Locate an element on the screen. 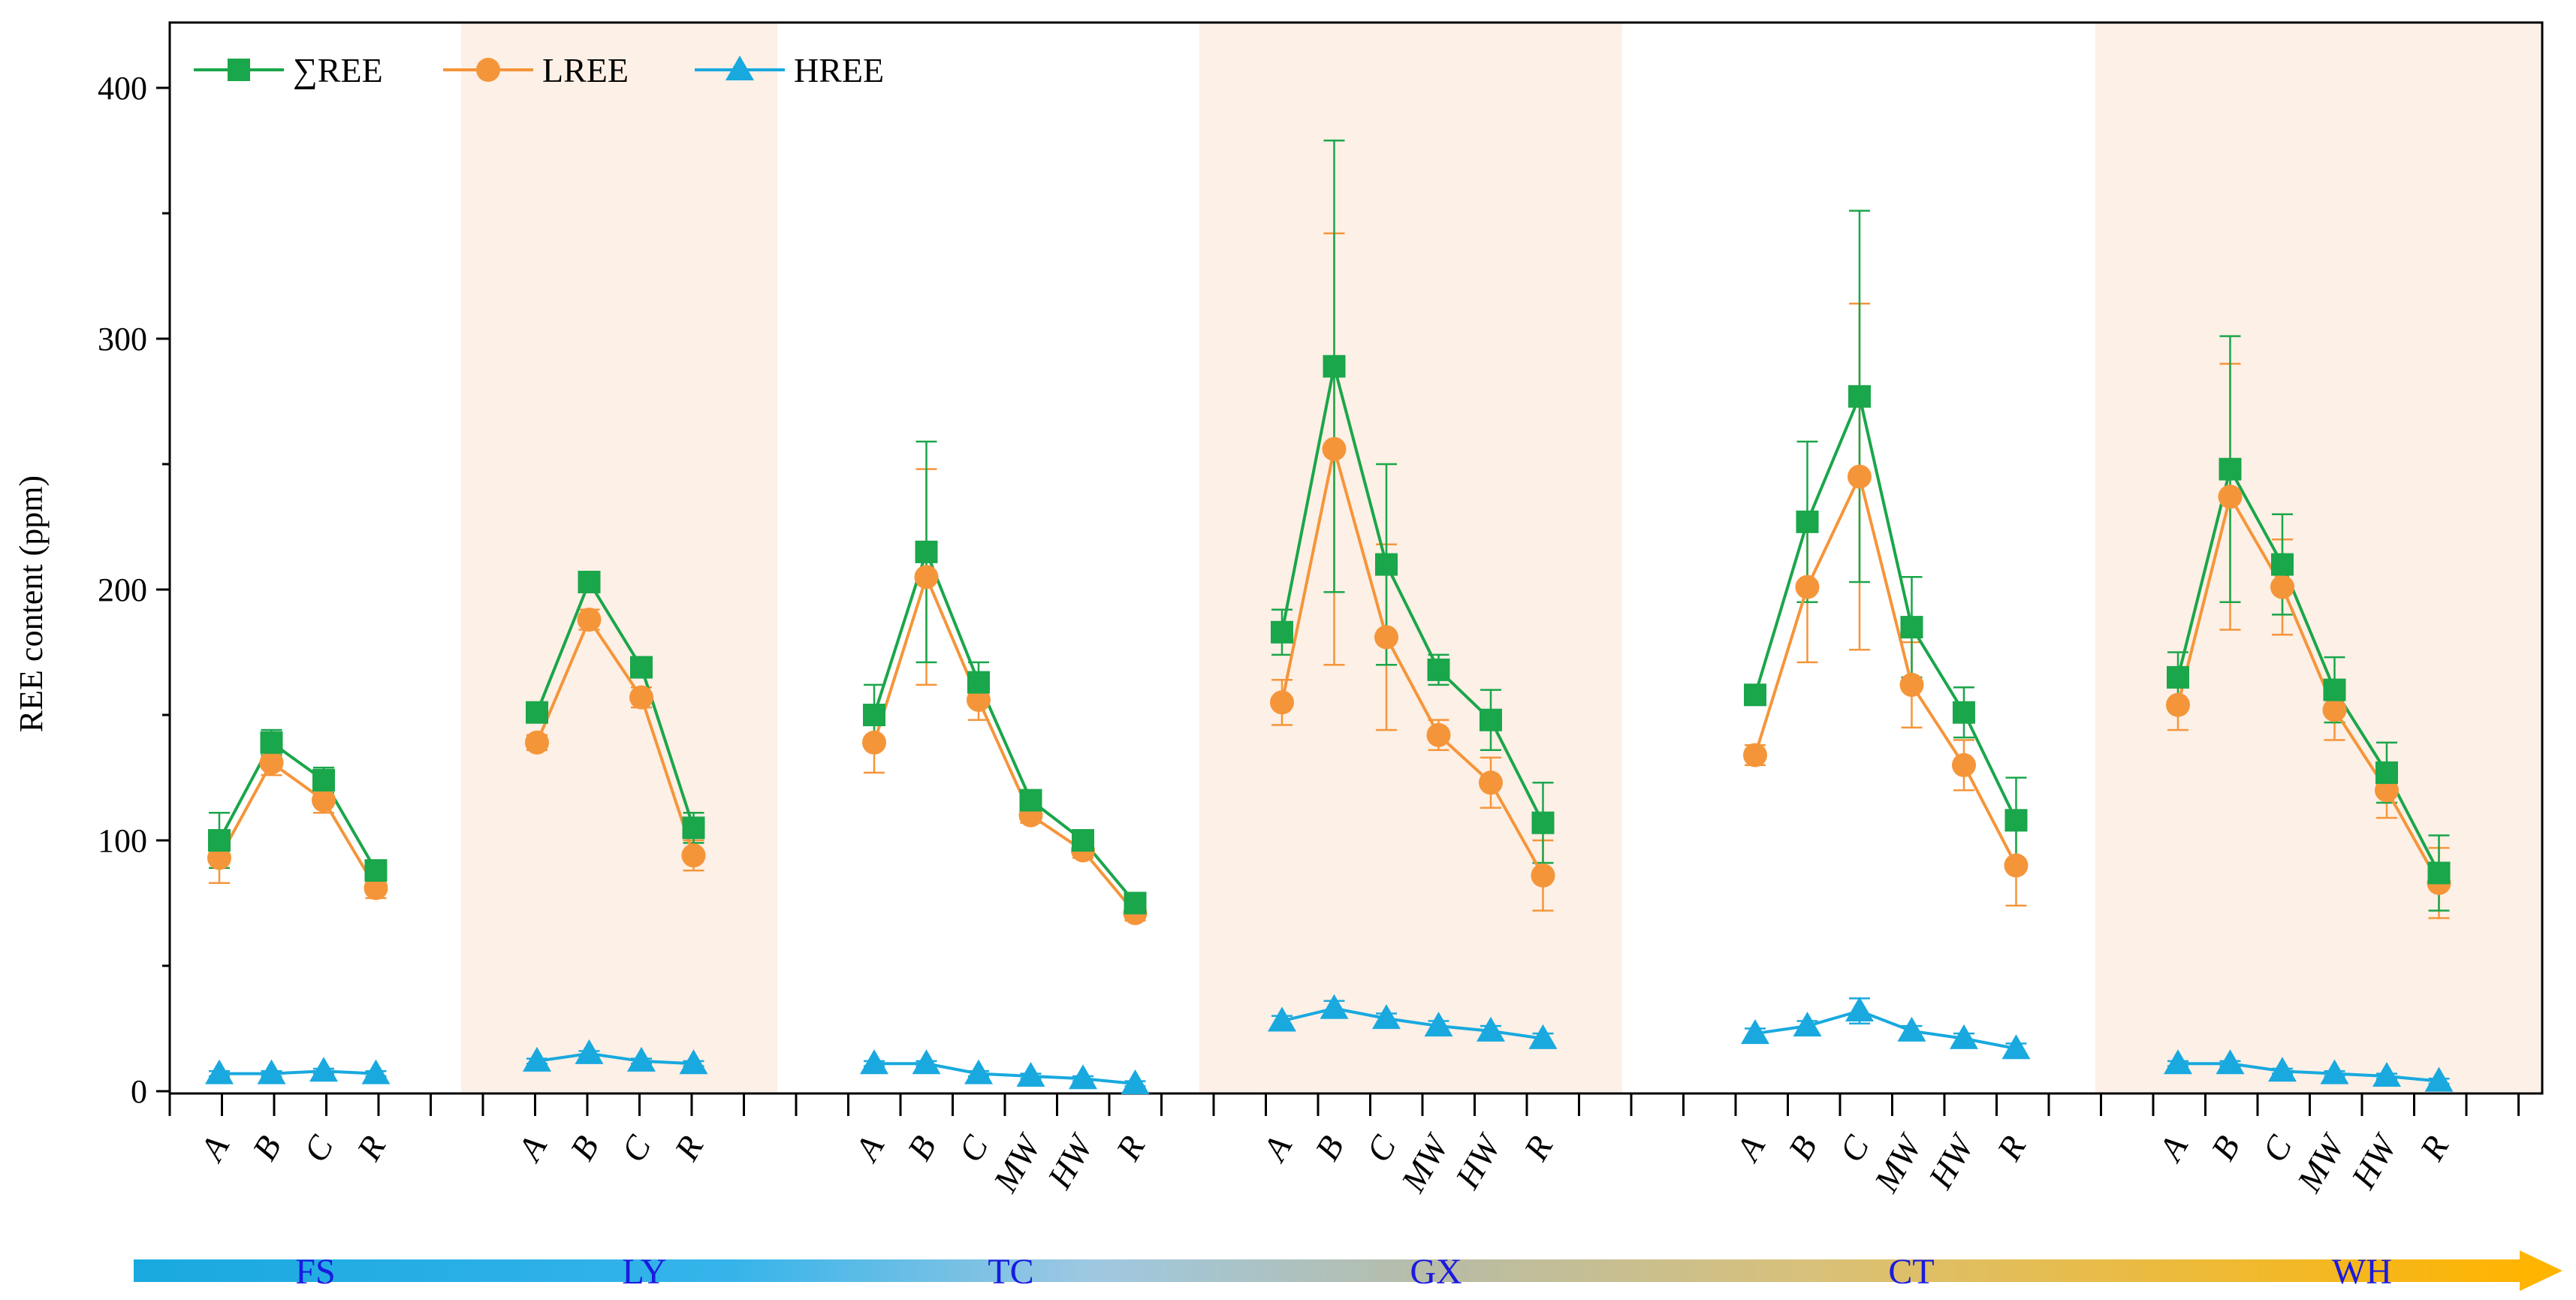 The width and height of the screenshot is (2576, 1300). band-wh is located at coordinates (2318, 558).